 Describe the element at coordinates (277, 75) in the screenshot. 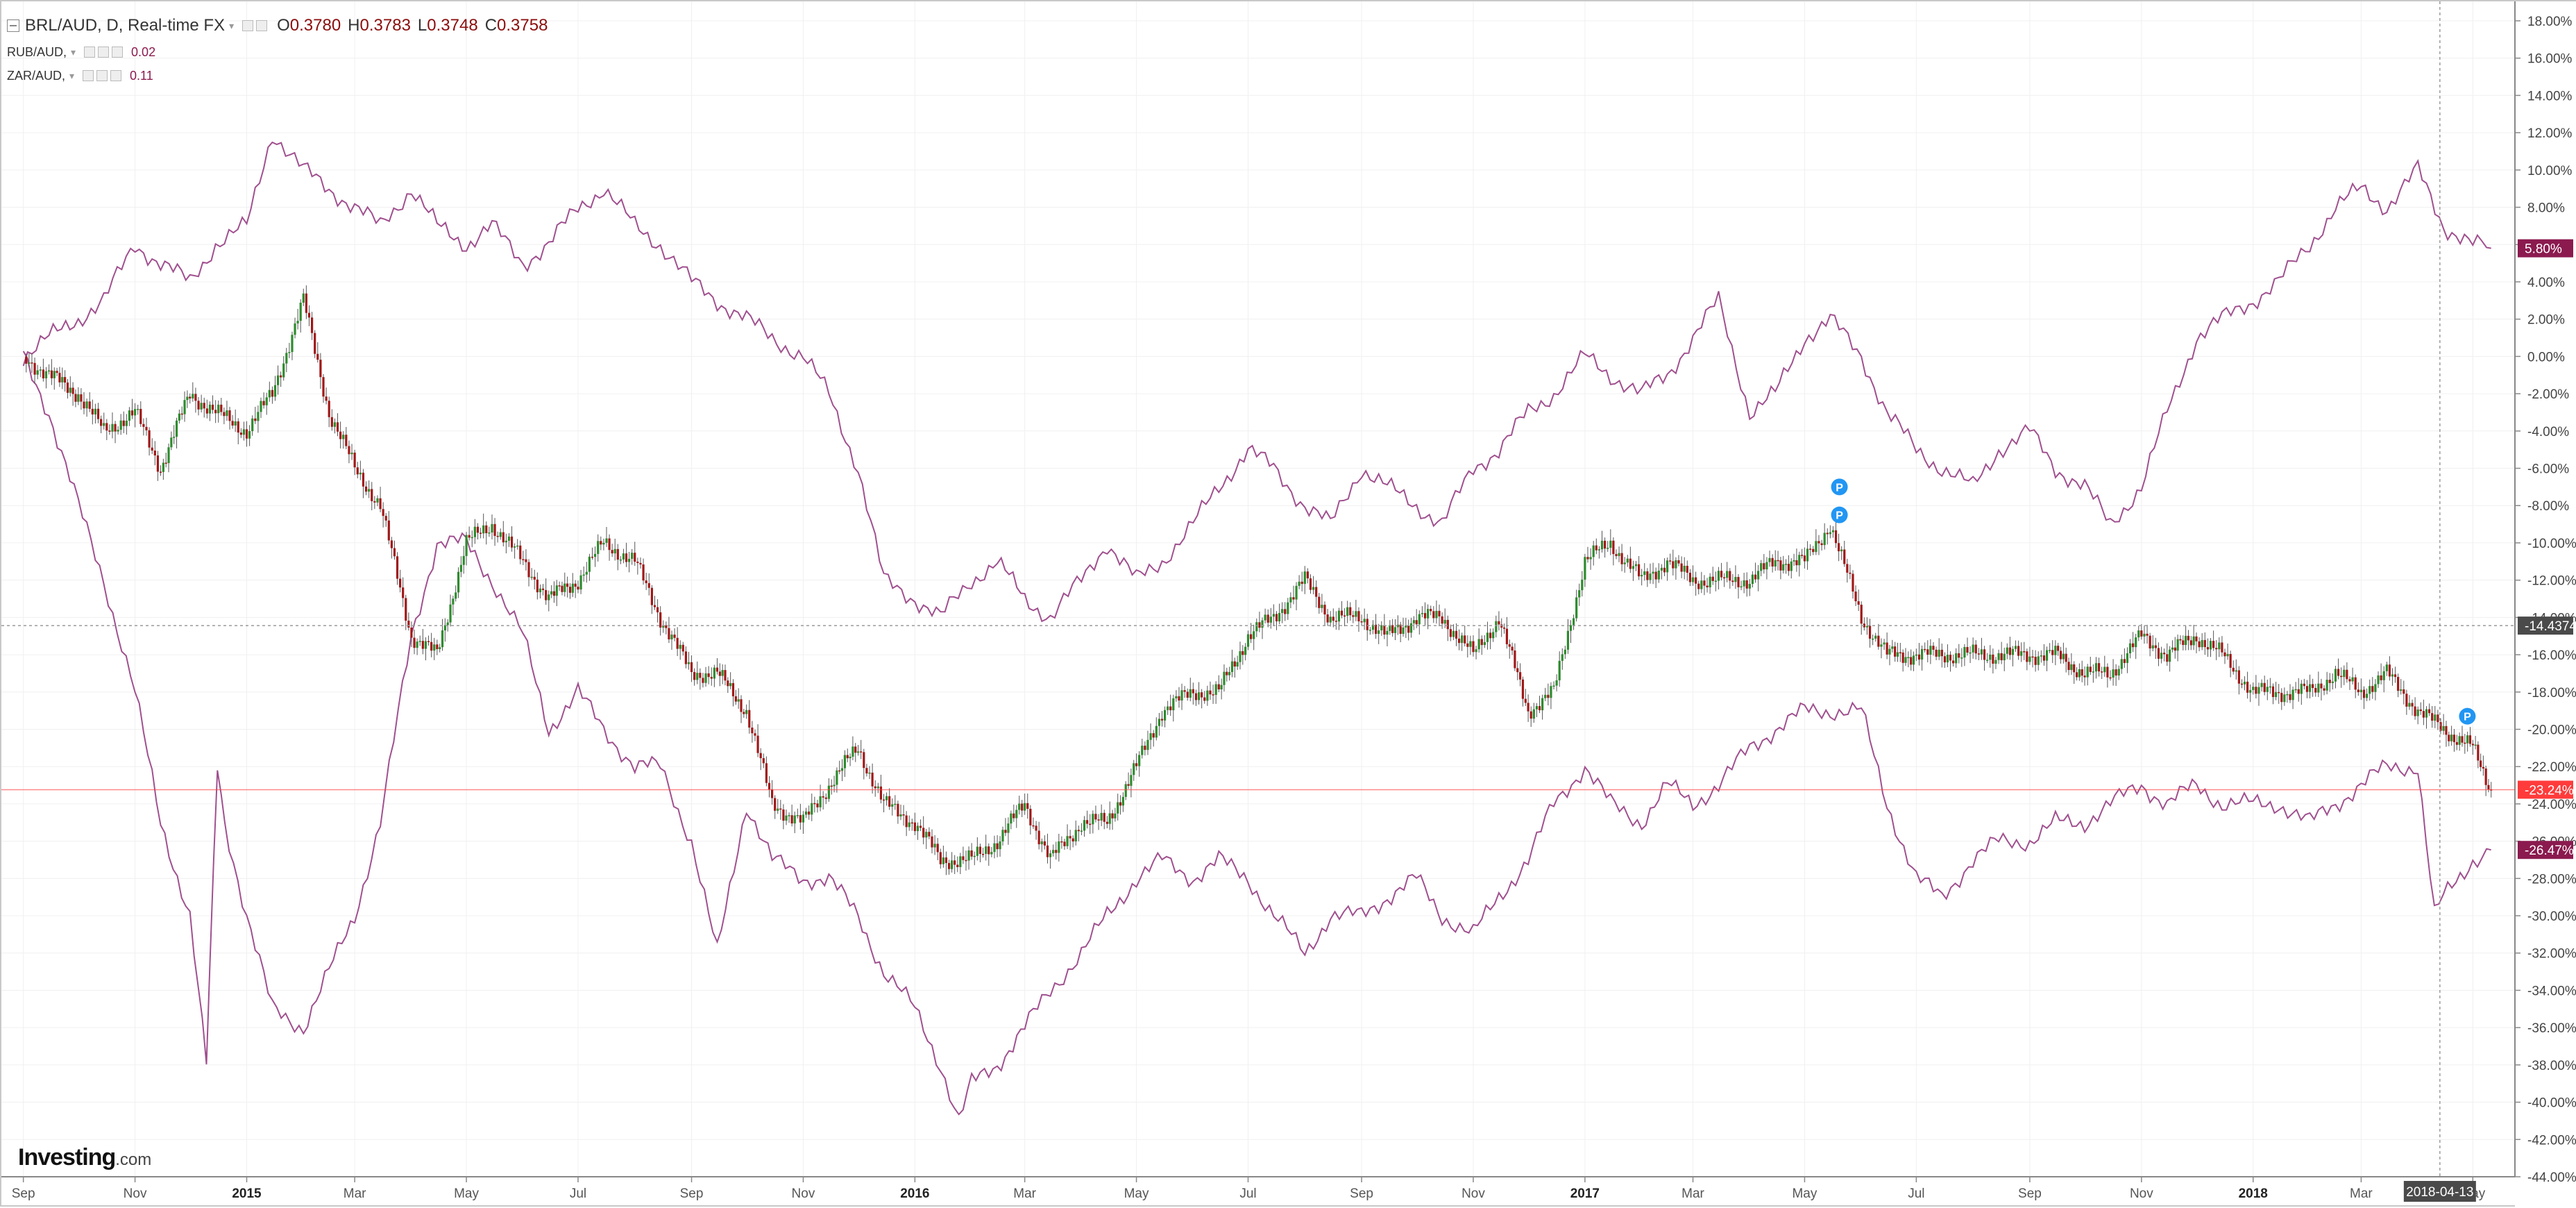

I see `compare-row-zar: ZAR/AUD, ▾ 0.11` at that location.